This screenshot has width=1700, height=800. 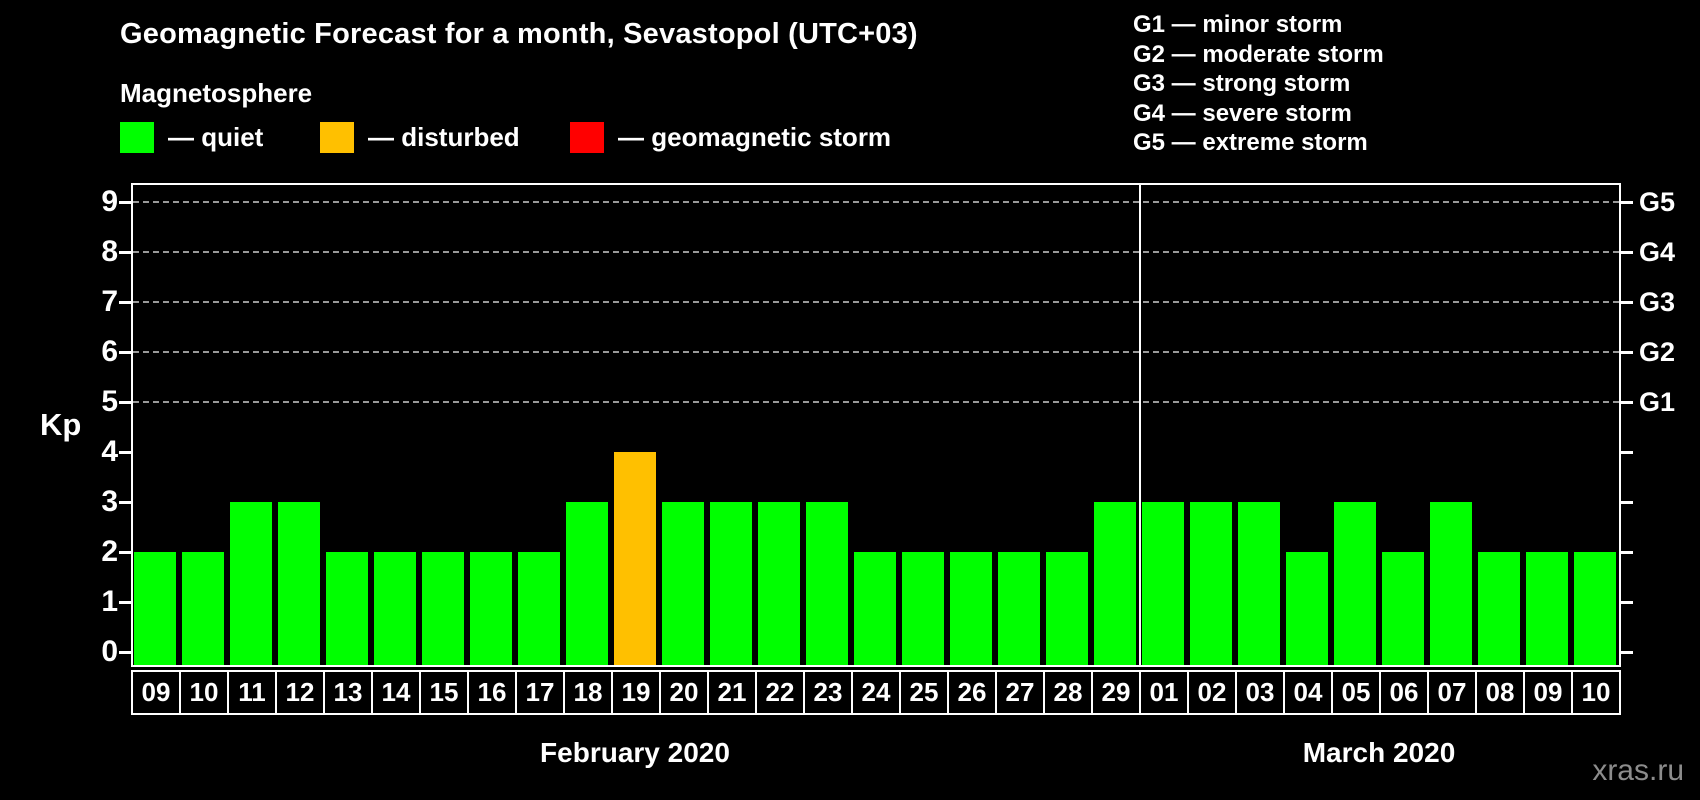 What do you see at coordinates (1657, 252) in the screenshot?
I see `g-level-label: G4` at bounding box center [1657, 252].